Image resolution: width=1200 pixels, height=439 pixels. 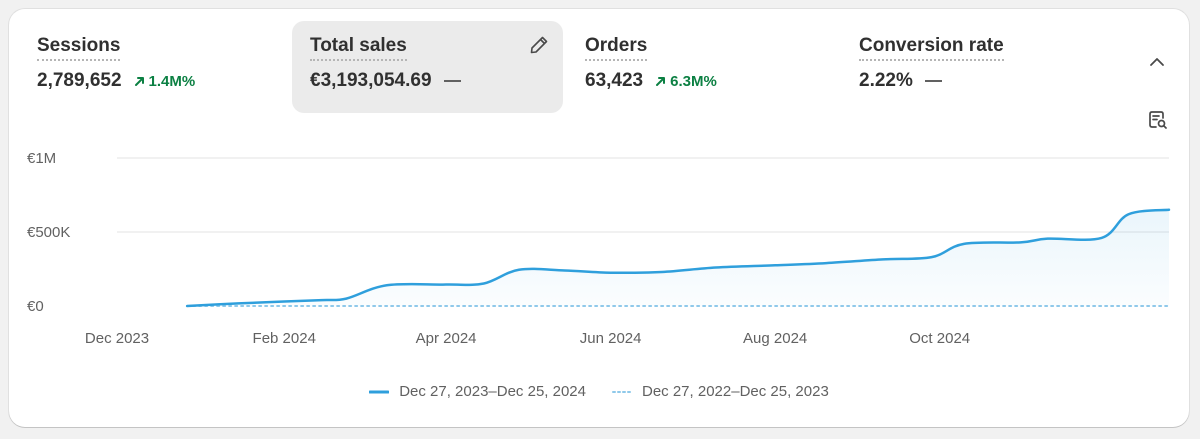 I want to click on x-tick-label: Aug 2024, so click(x=775, y=338).